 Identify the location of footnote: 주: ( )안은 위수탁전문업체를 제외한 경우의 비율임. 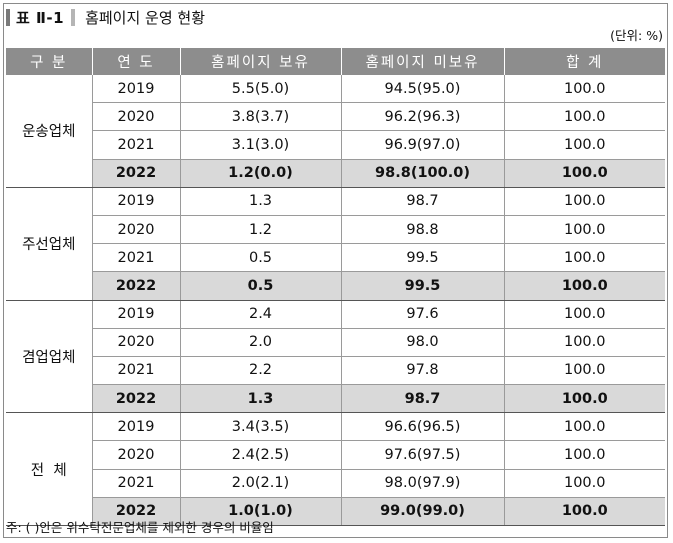
(140, 527).